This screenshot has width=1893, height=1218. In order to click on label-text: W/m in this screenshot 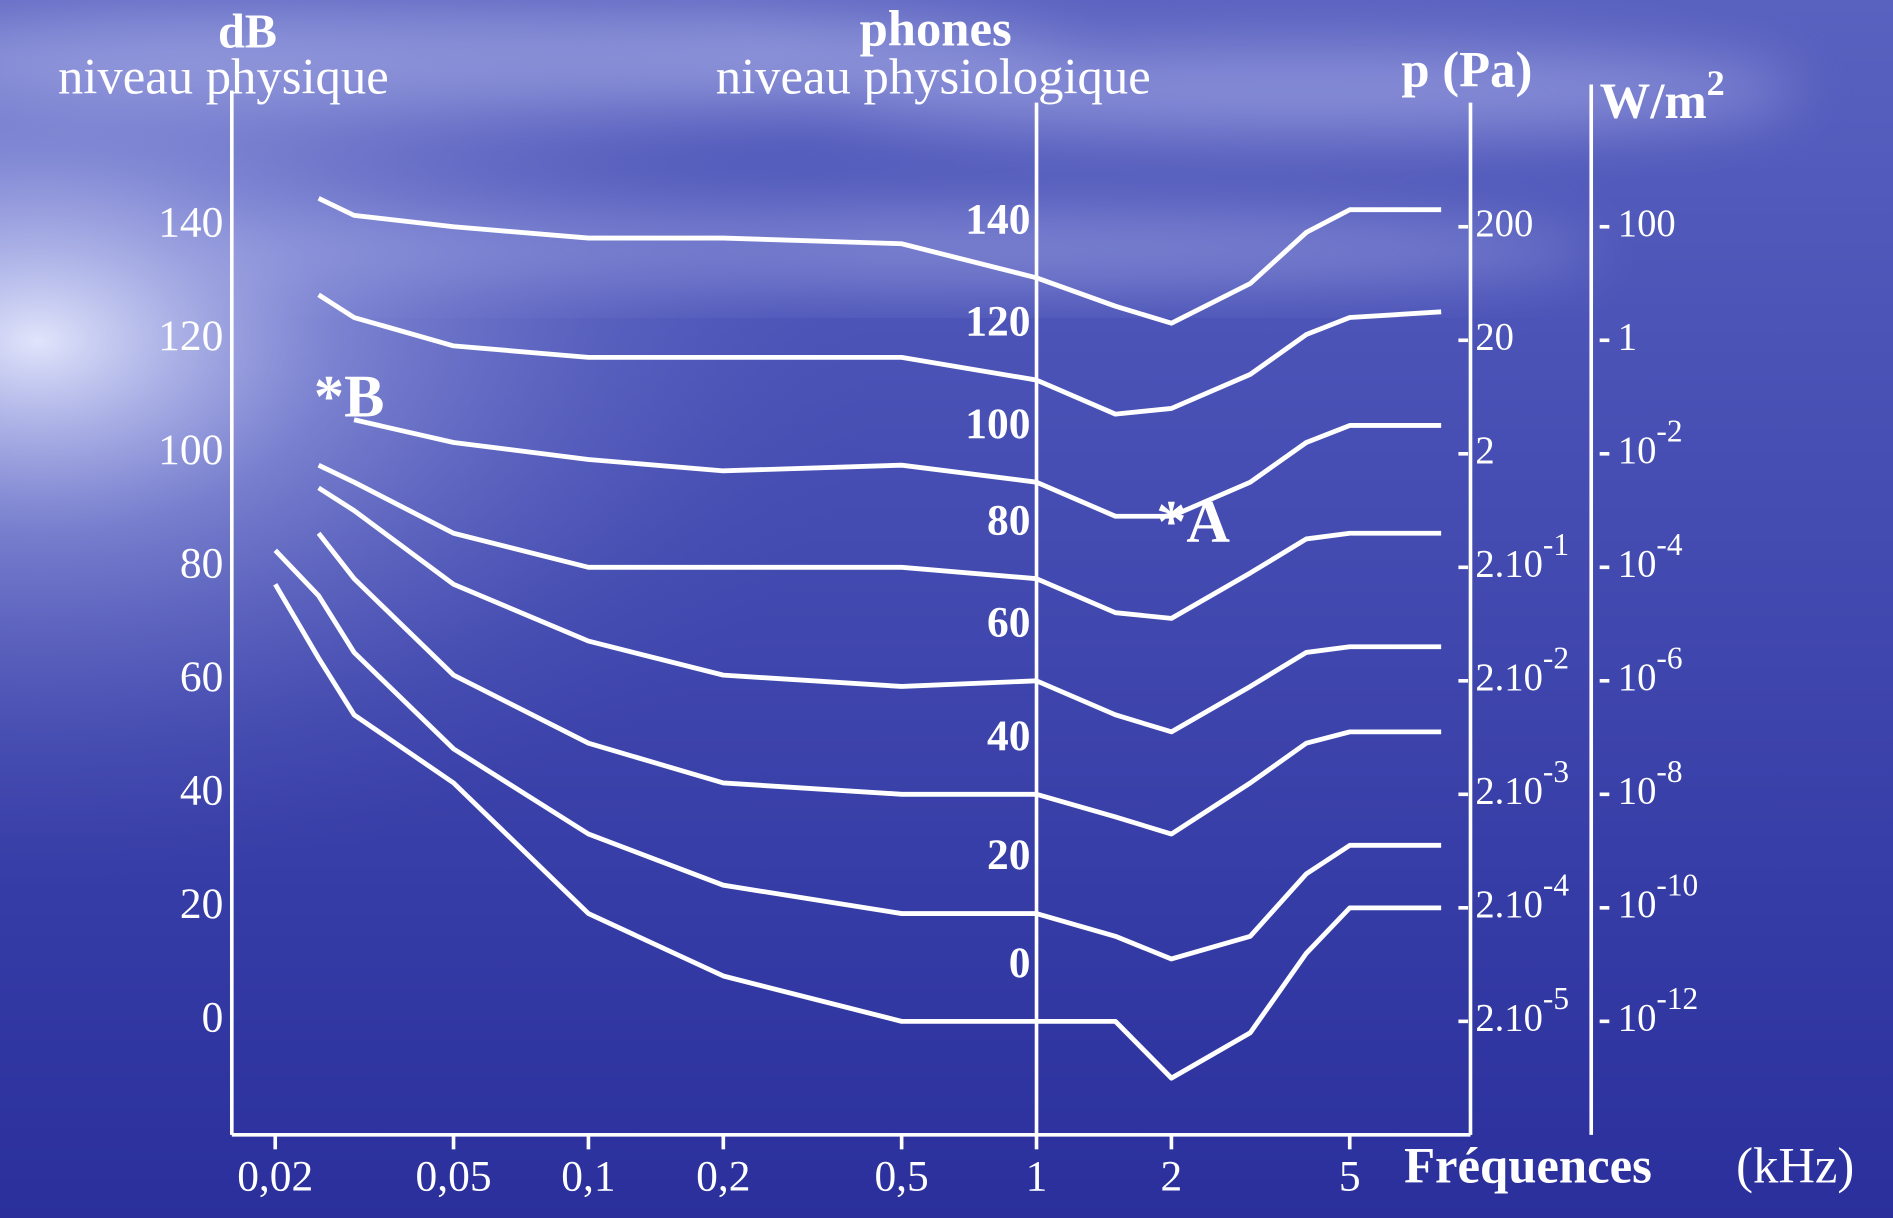, I will do `click(1653, 101)`.